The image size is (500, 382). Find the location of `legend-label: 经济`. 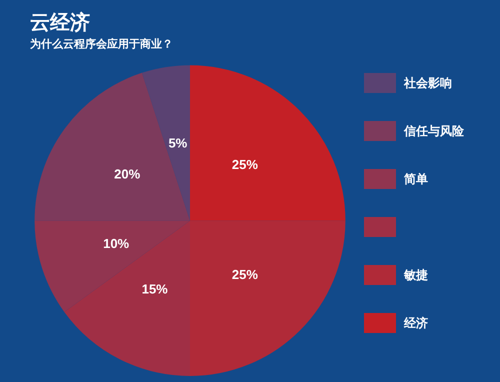

legend-label: 经济 is located at coordinates (416, 323).